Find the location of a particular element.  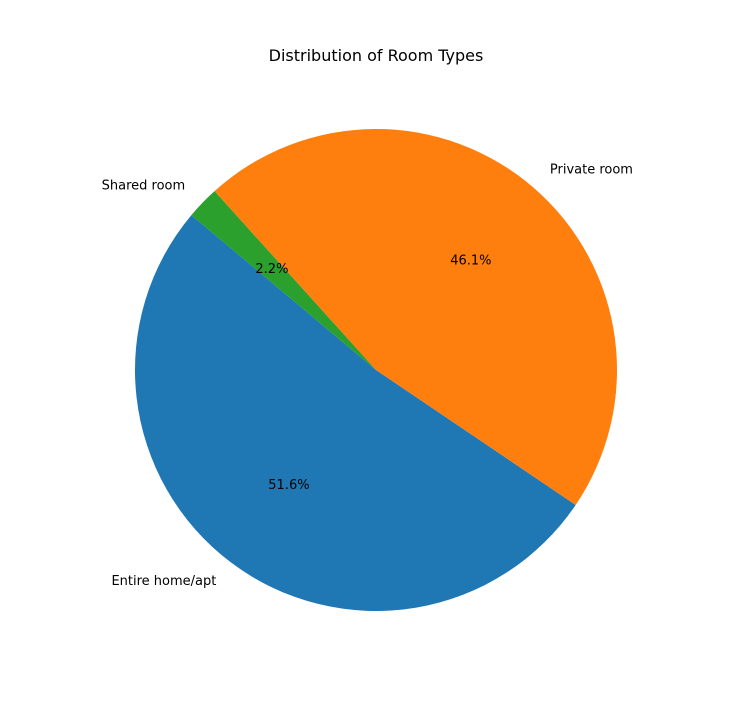

pie-slice-shared-room is located at coordinates (283, 280).